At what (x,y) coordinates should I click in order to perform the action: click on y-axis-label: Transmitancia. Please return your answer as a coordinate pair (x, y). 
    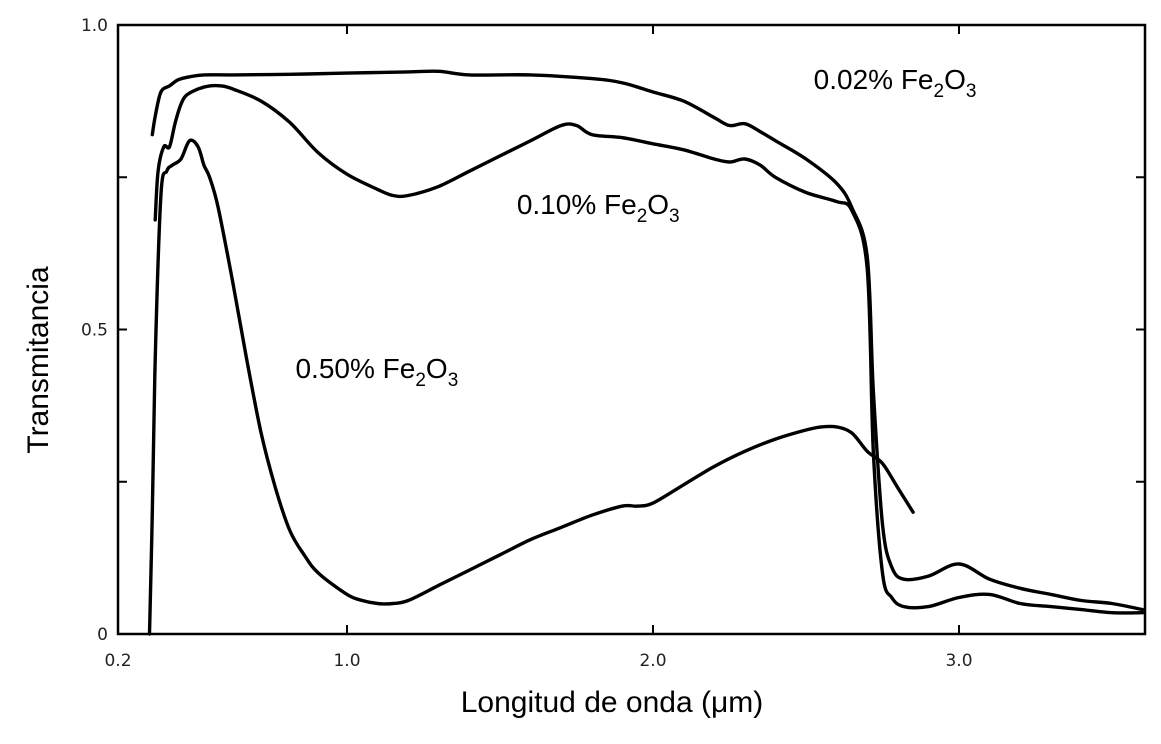
    Looking at the image, I should click on (38, 360).